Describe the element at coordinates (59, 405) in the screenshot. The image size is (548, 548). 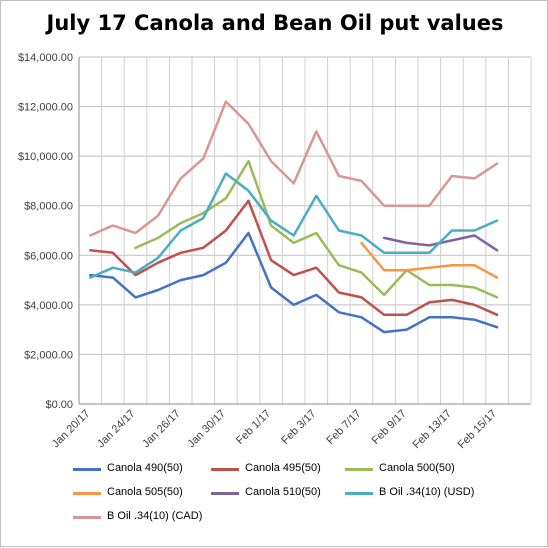
I see `y-tick-label: $0.00` at that location.